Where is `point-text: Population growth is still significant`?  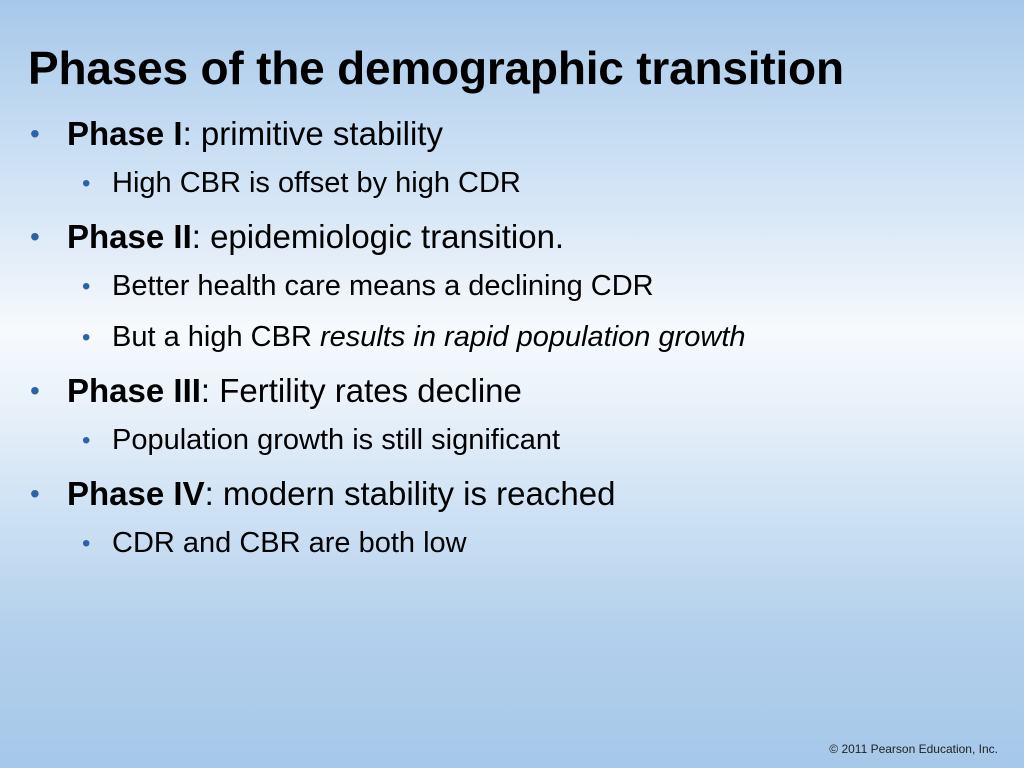 point-text: Population growth is still significant is located at coordinates (336, 440).